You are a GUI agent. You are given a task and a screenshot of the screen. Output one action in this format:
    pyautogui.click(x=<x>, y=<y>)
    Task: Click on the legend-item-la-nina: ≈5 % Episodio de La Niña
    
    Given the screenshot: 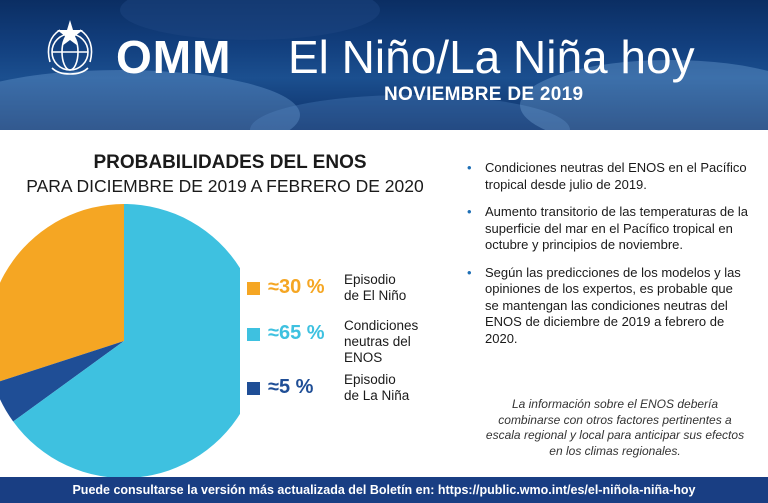 What is the action you would take?
    pyautogui.click(x=328, y=388)
    